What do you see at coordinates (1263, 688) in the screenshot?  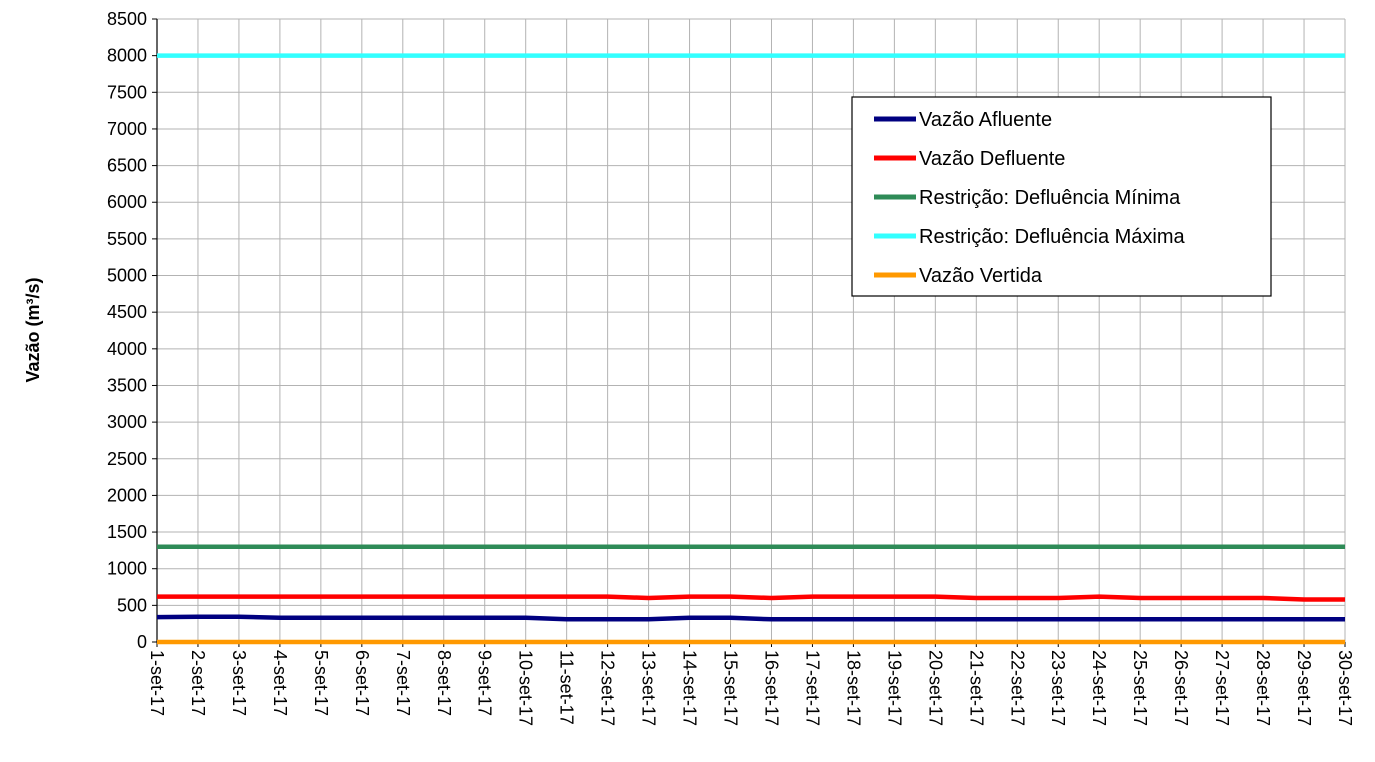 I see `x-tick-label: 28-set-17` at bounding box center [1263, 688].